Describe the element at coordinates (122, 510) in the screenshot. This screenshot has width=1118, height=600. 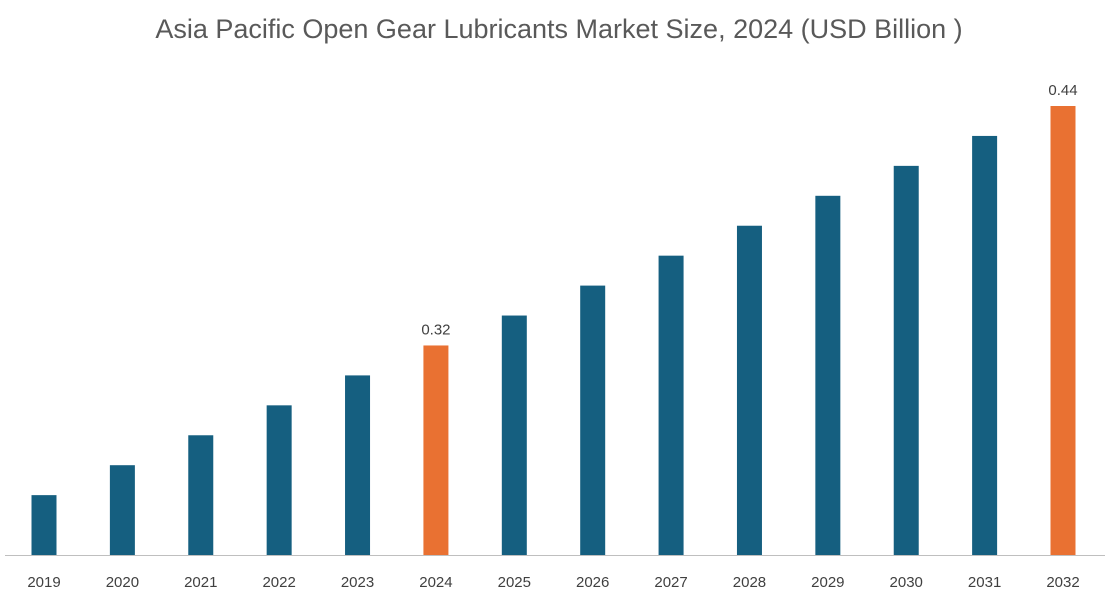
I see `bar-2020` at that location.